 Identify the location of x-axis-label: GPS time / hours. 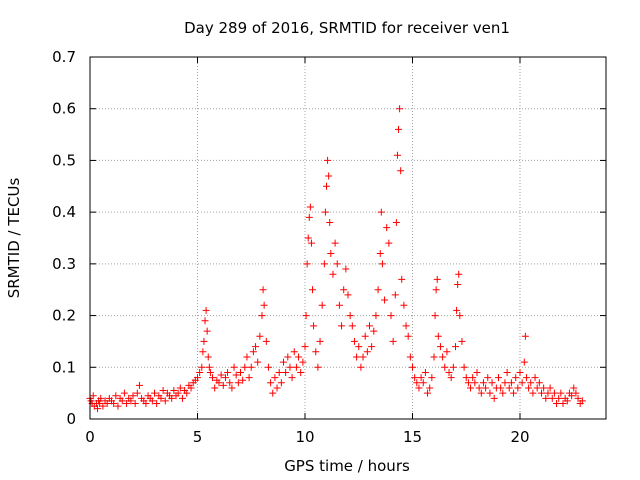
(347, 466).